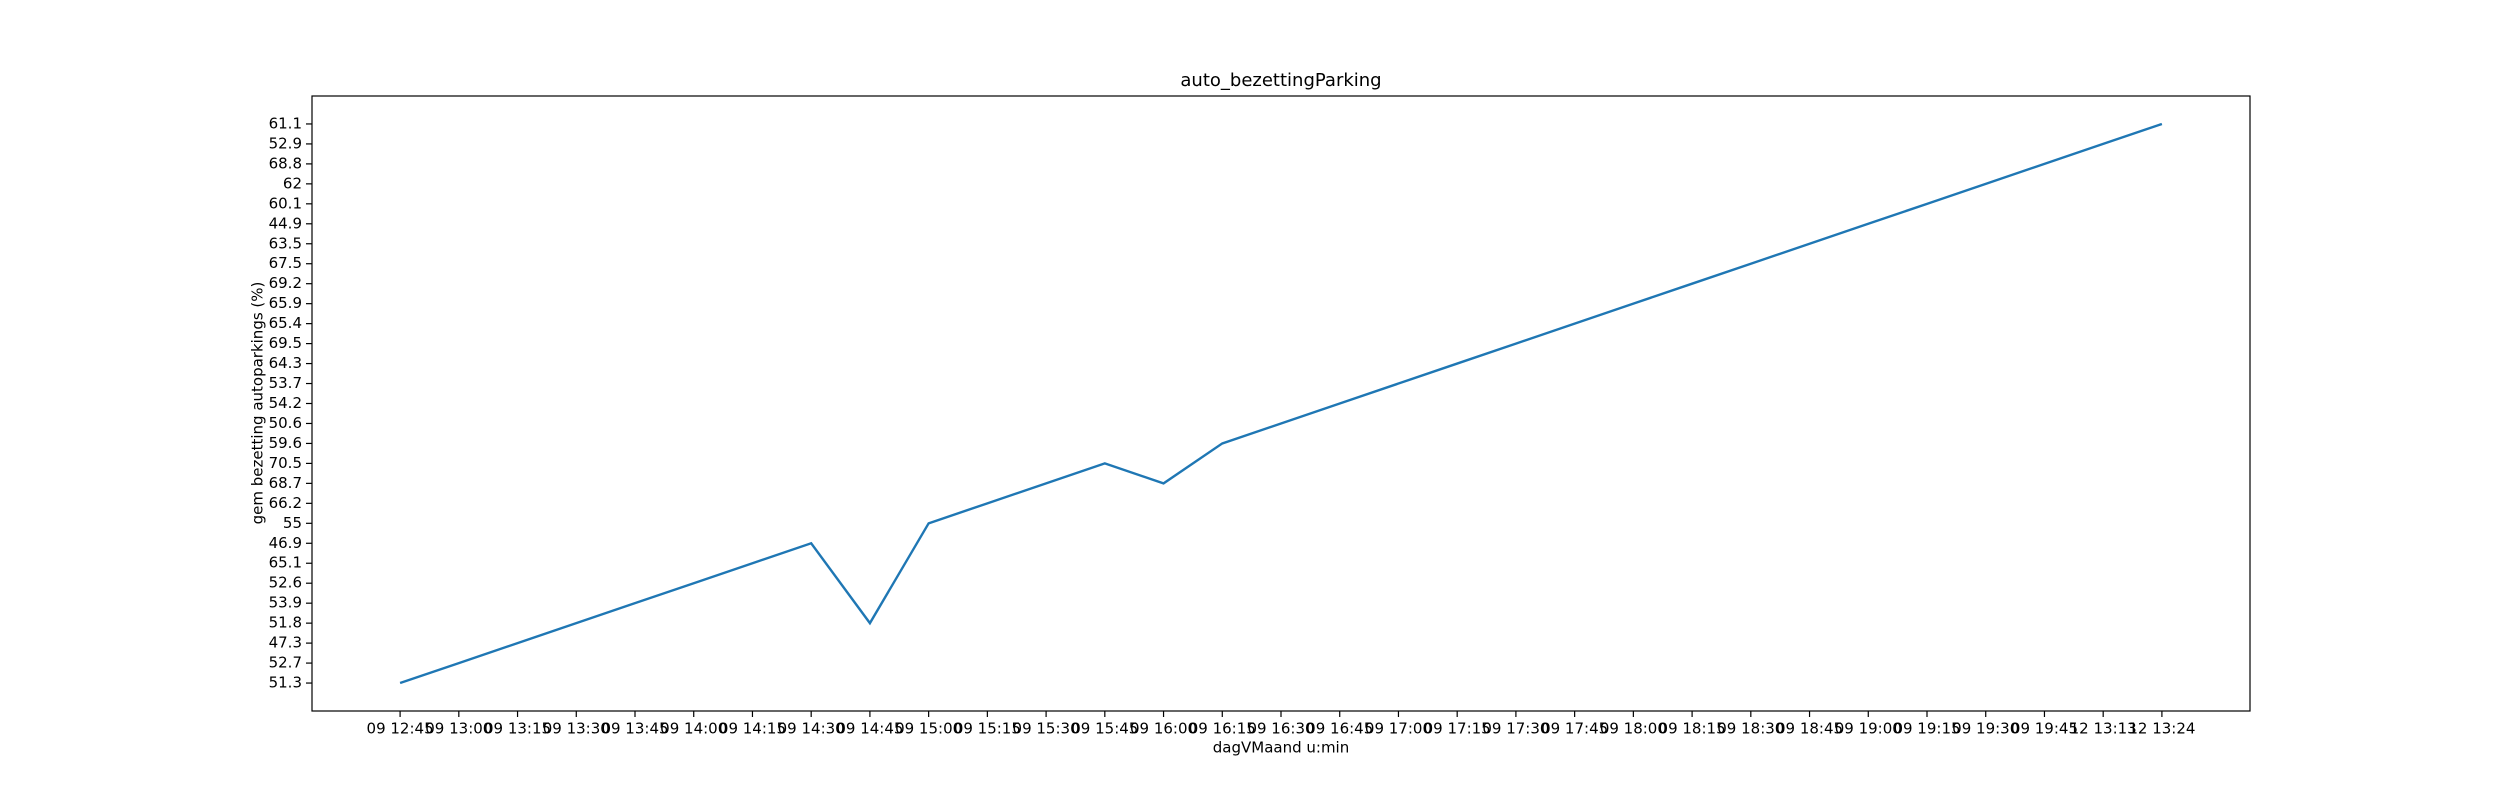 The width and height of the screenshot is (2500, 800). Describe the element at coordinates (1750, 729) in the screenshot. I see `x-tick-label: 09 18:30` at that location.